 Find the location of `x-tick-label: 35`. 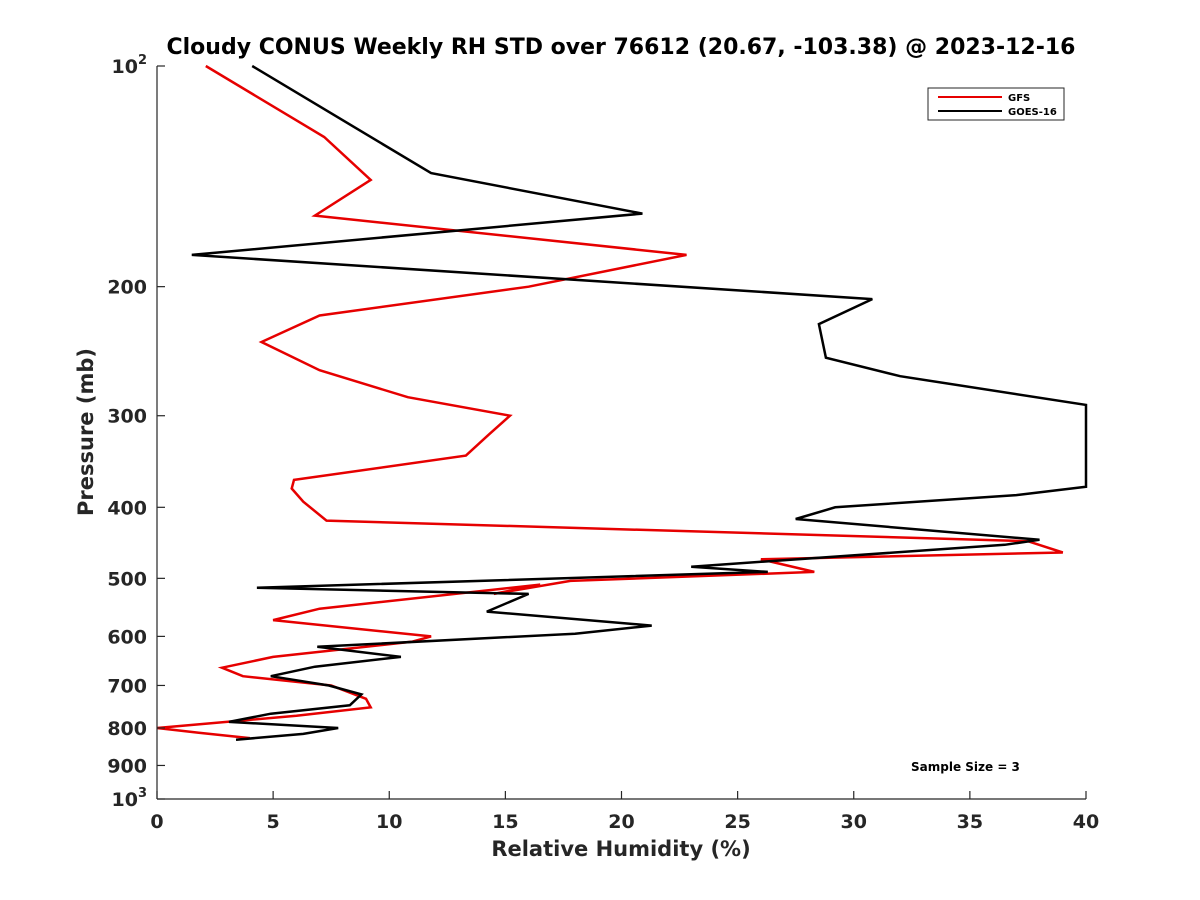

x-tick-label: 35 is located at coordinates (970, 822).